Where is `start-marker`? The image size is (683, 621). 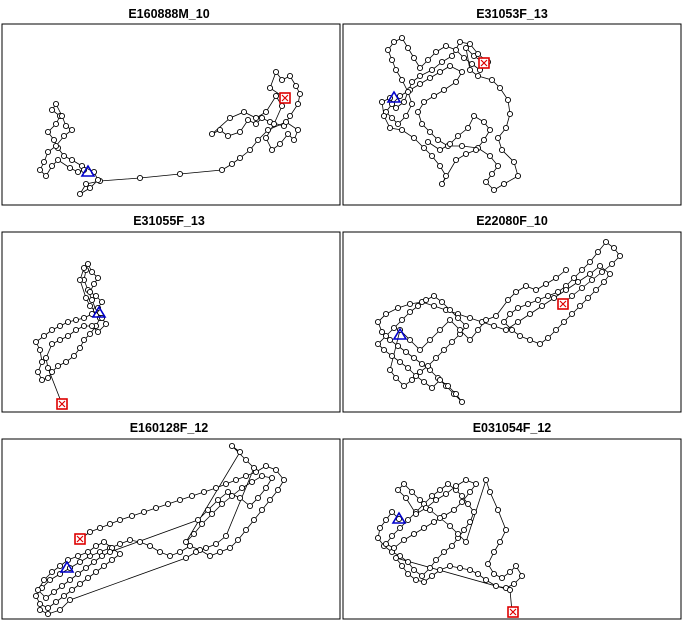 start-marker is located at coordinates (394, 96).